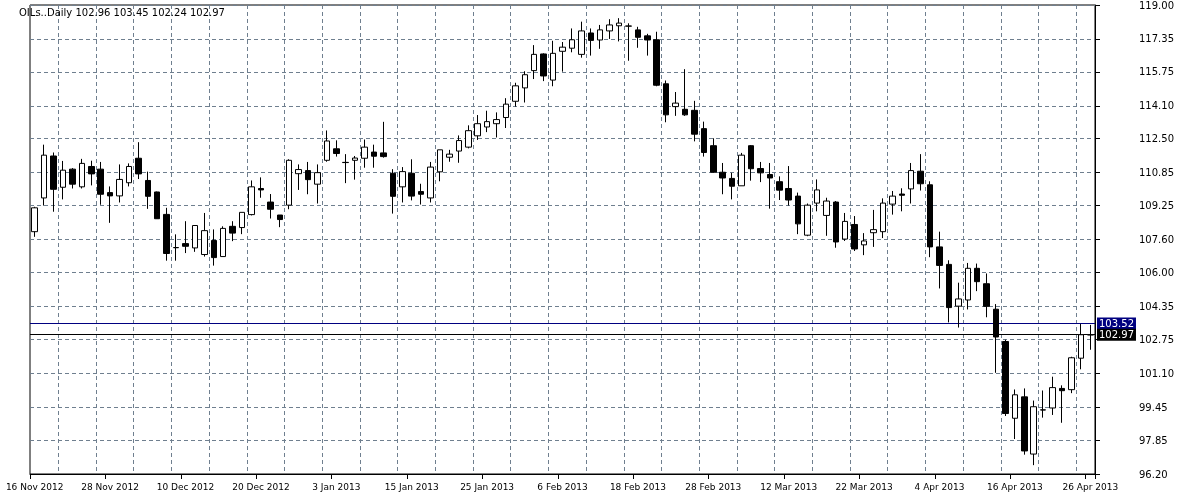  Describe the element at coordinates (122, 12) in the screenshot. I see `chart-title: OILs..Daily 102.96 103.45 102.24 102.97` at that location.